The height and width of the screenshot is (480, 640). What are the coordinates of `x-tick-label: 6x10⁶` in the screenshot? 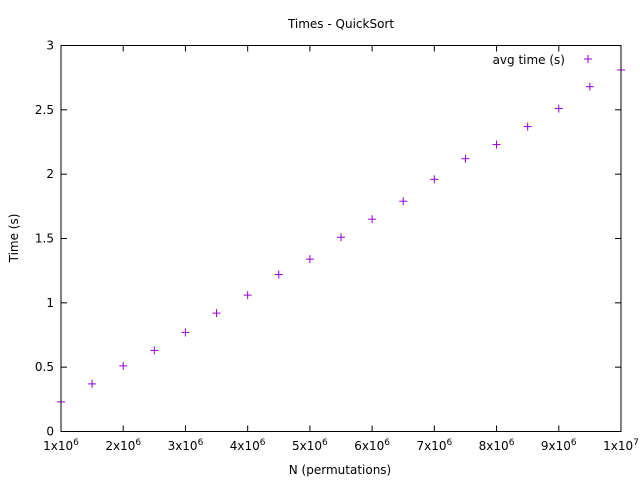 It's located at (372, 445).